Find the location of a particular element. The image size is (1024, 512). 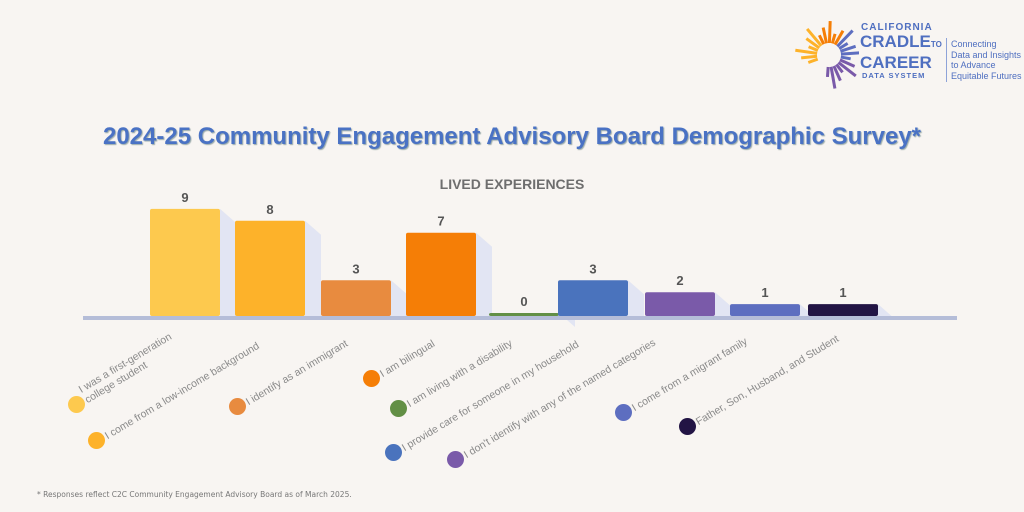

logo-data-system: DATA SYSTEM is located at coordinates (894, 75).